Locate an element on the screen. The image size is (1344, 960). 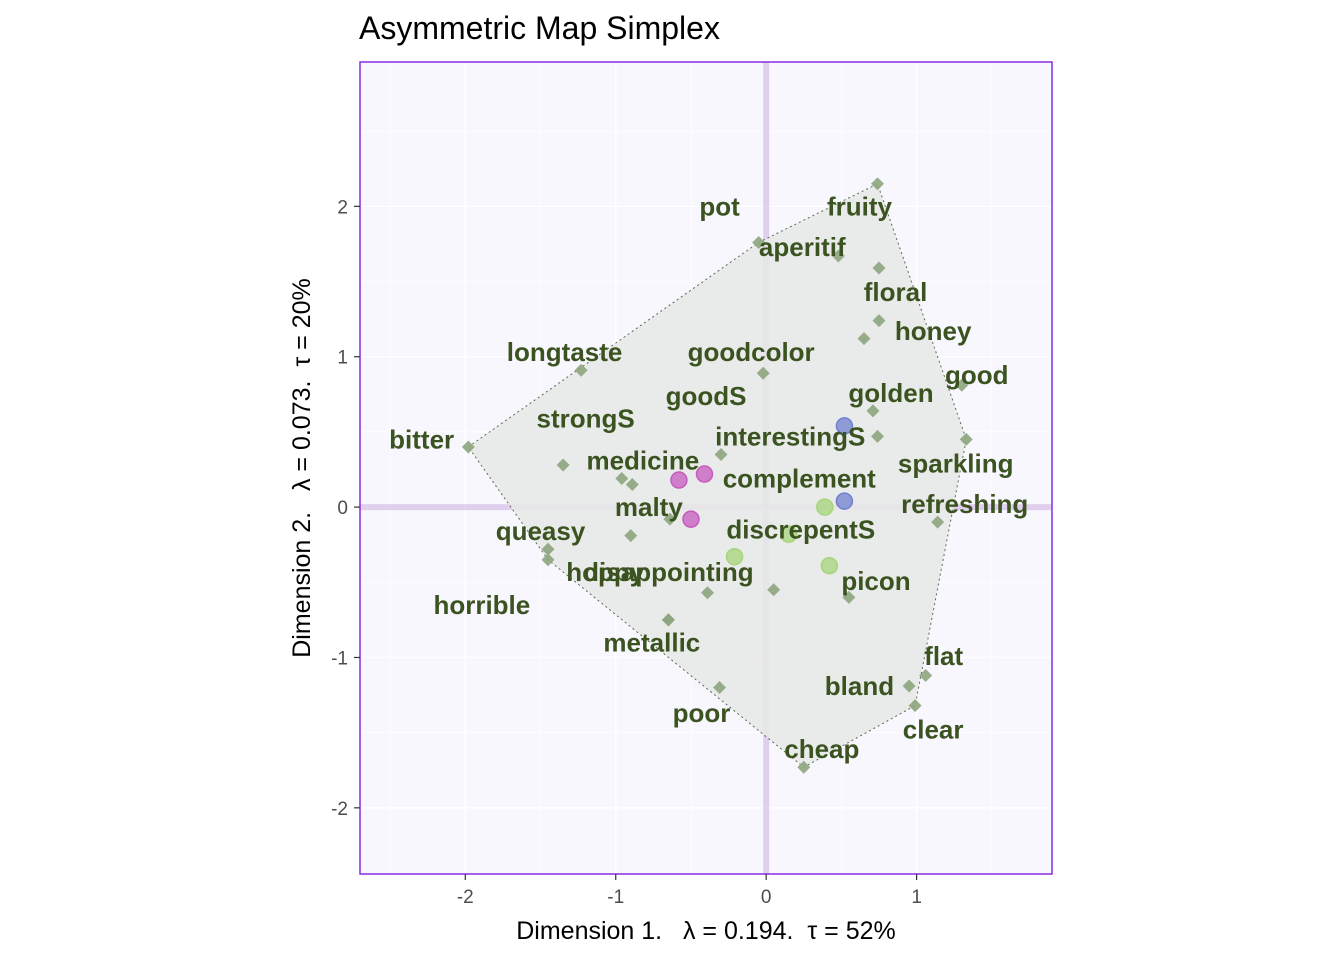
x-tick-label: 0 is located at coordinates (766, 897).